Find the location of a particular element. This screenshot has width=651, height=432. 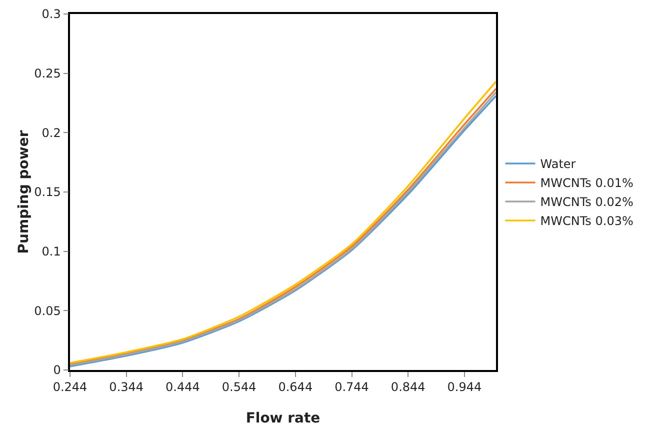

legend-label: MWCNTs 0.01% is located at coordinates (587, 183).